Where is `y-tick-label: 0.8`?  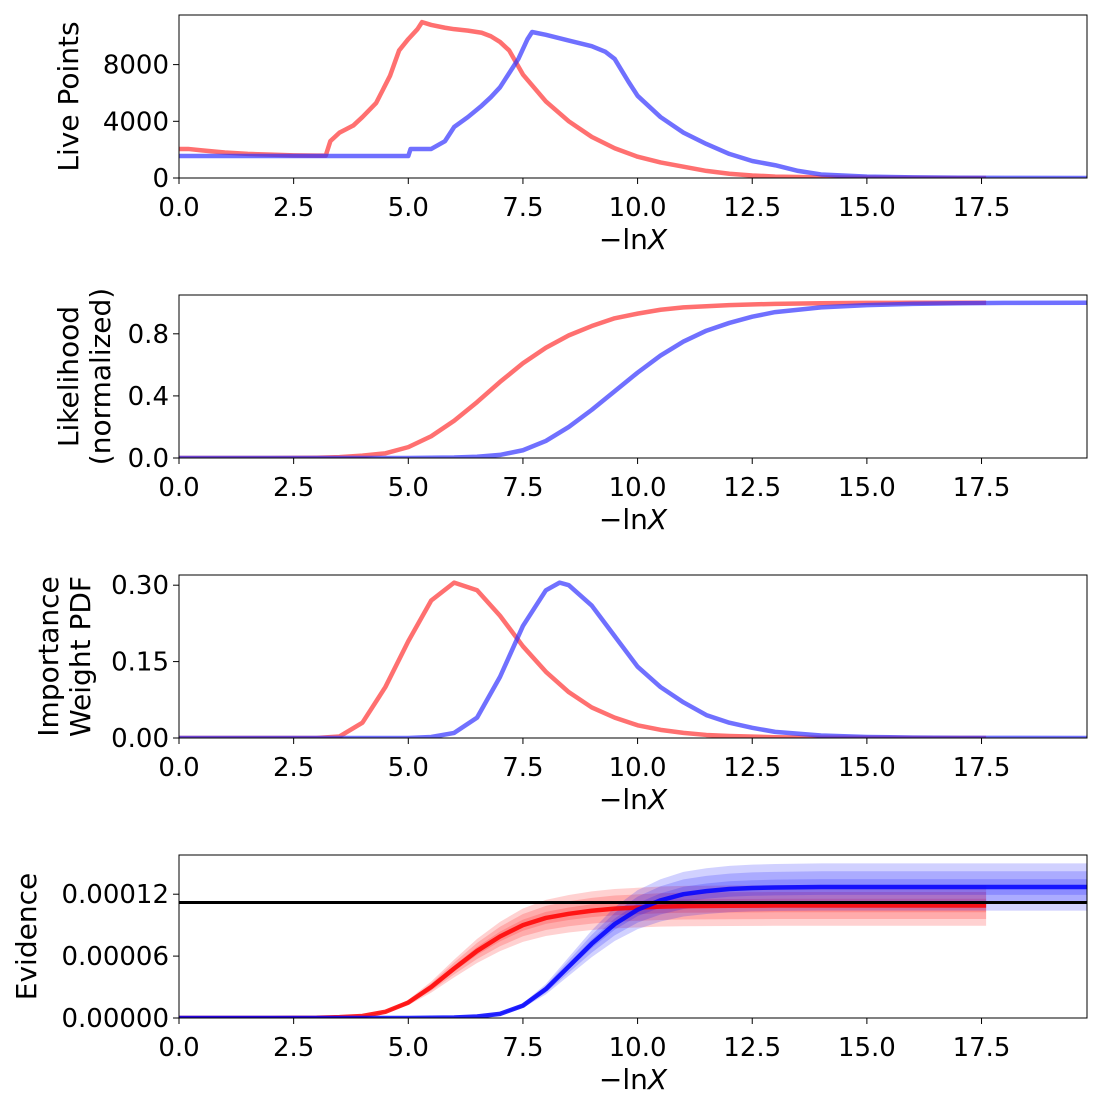 y-tick-label: 0.8 is located at coordinates (148, 335).